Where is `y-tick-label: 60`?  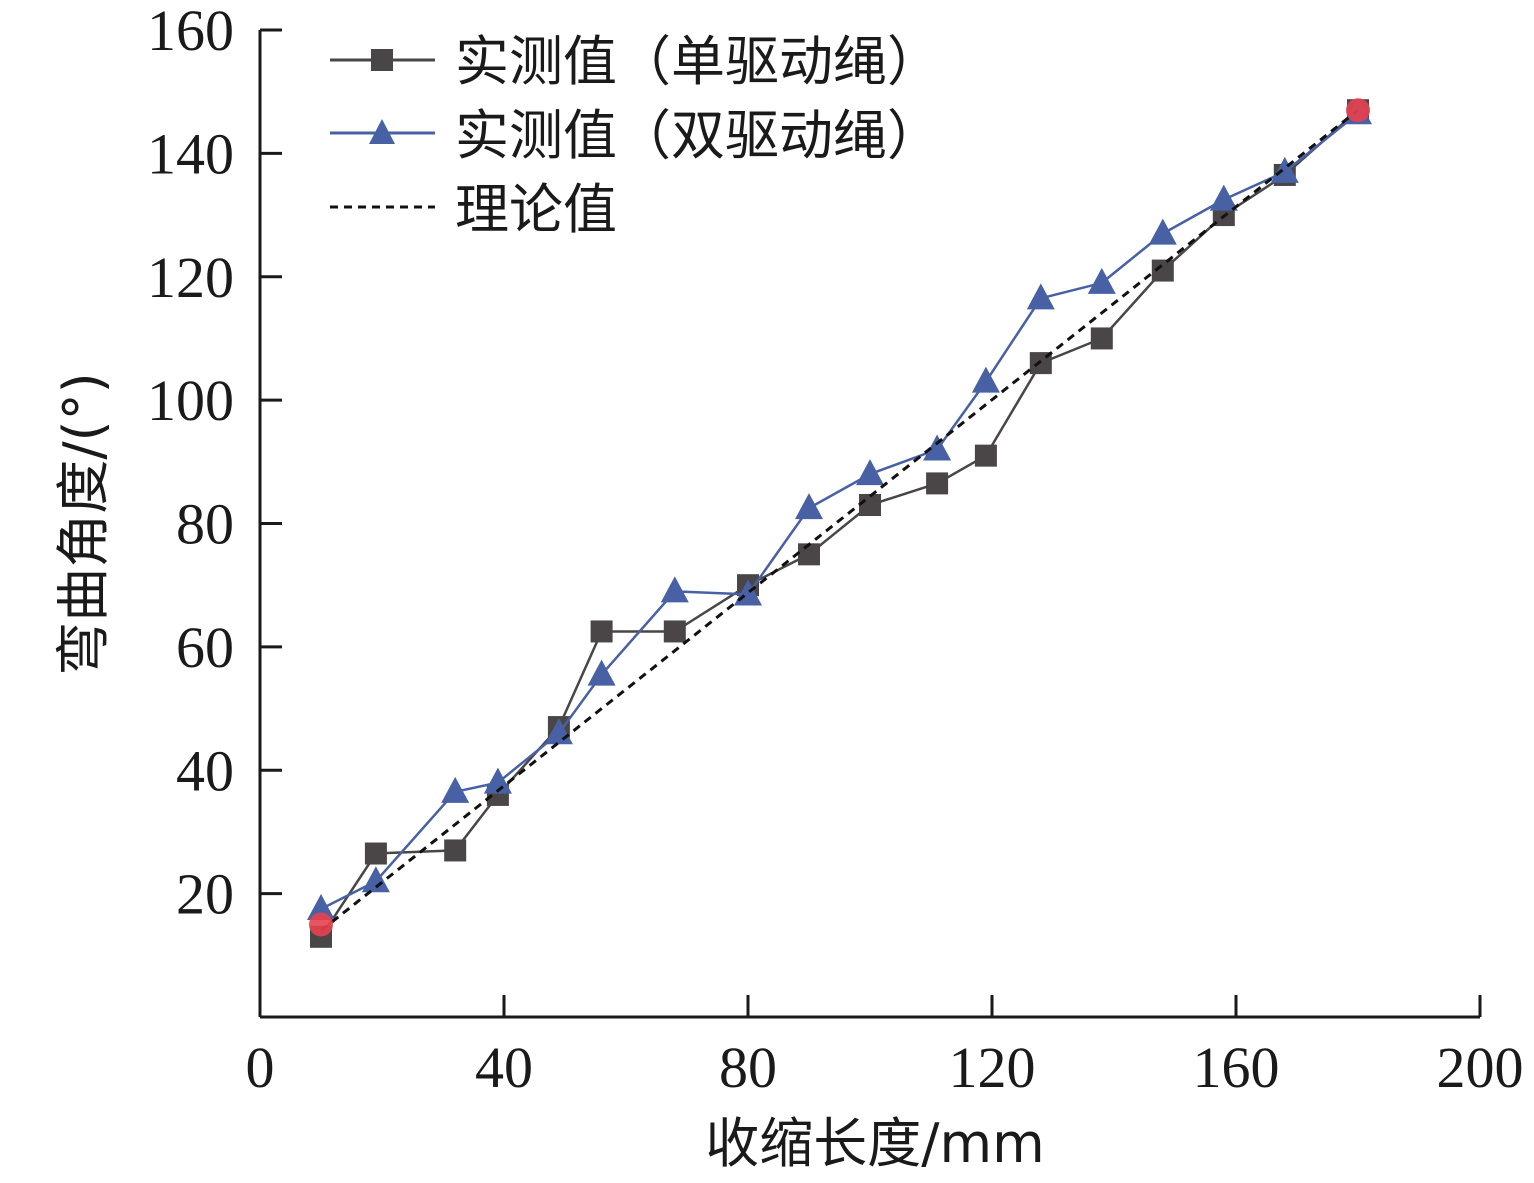
y-tick-label: 60 is located at coordinates (205, 647).